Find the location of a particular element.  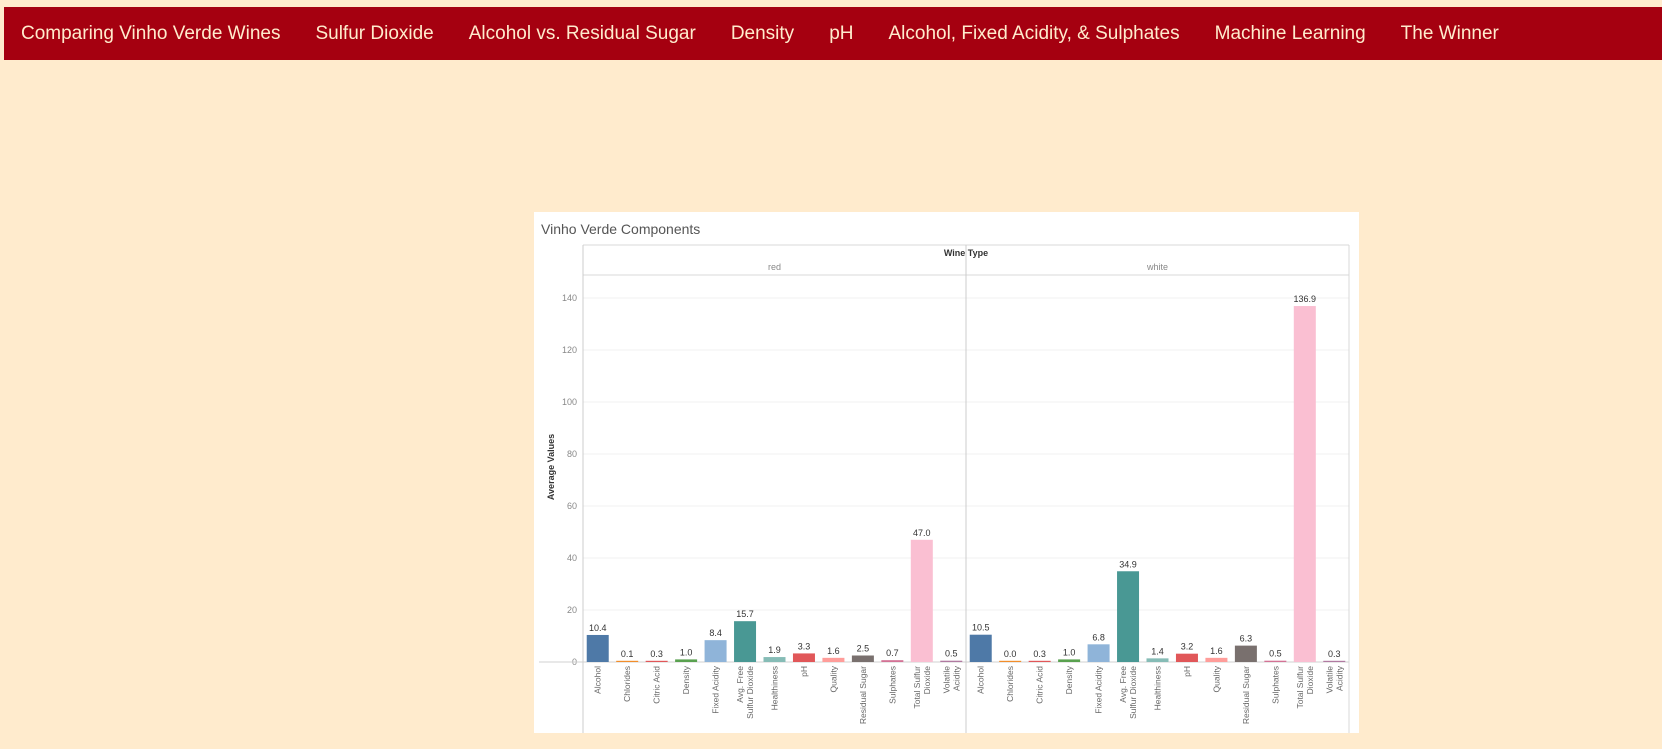

x-tick-label-red-chlorides: Chlorides is located at coordinates (627, 684).